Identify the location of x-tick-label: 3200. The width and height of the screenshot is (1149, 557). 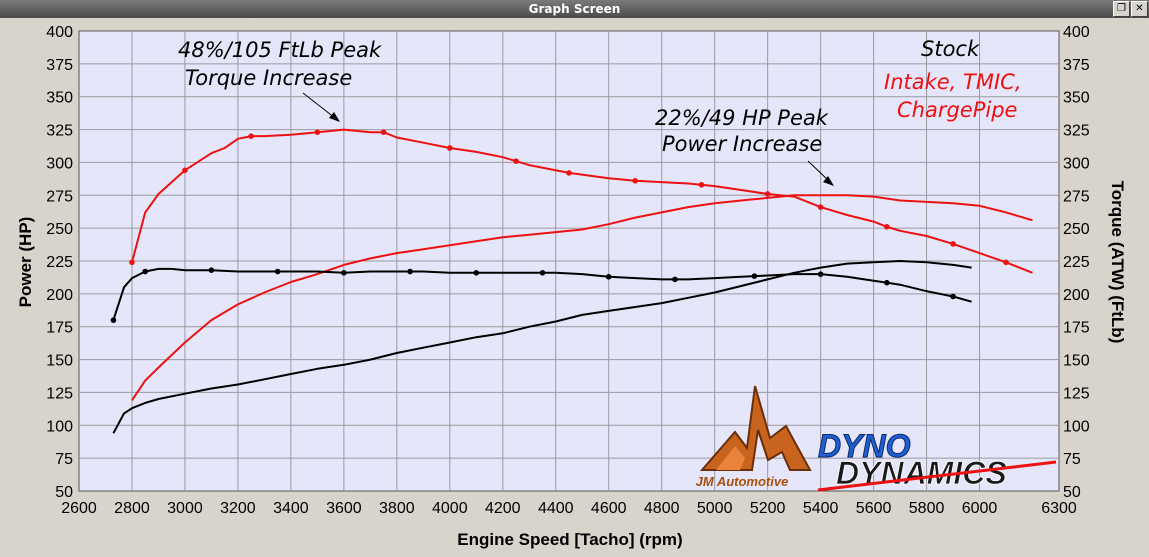
(238, 508).